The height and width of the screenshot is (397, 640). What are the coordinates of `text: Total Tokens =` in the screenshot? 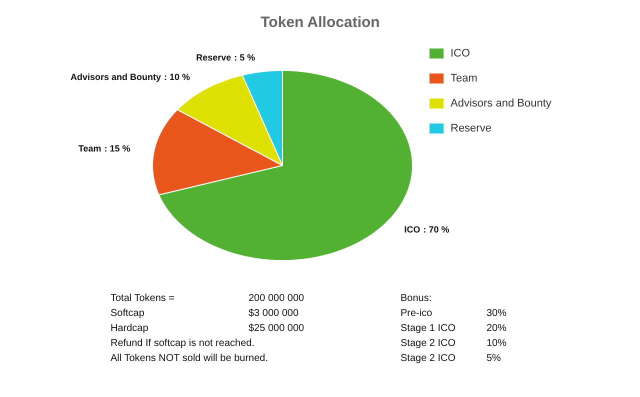 It's located at (142, 298).